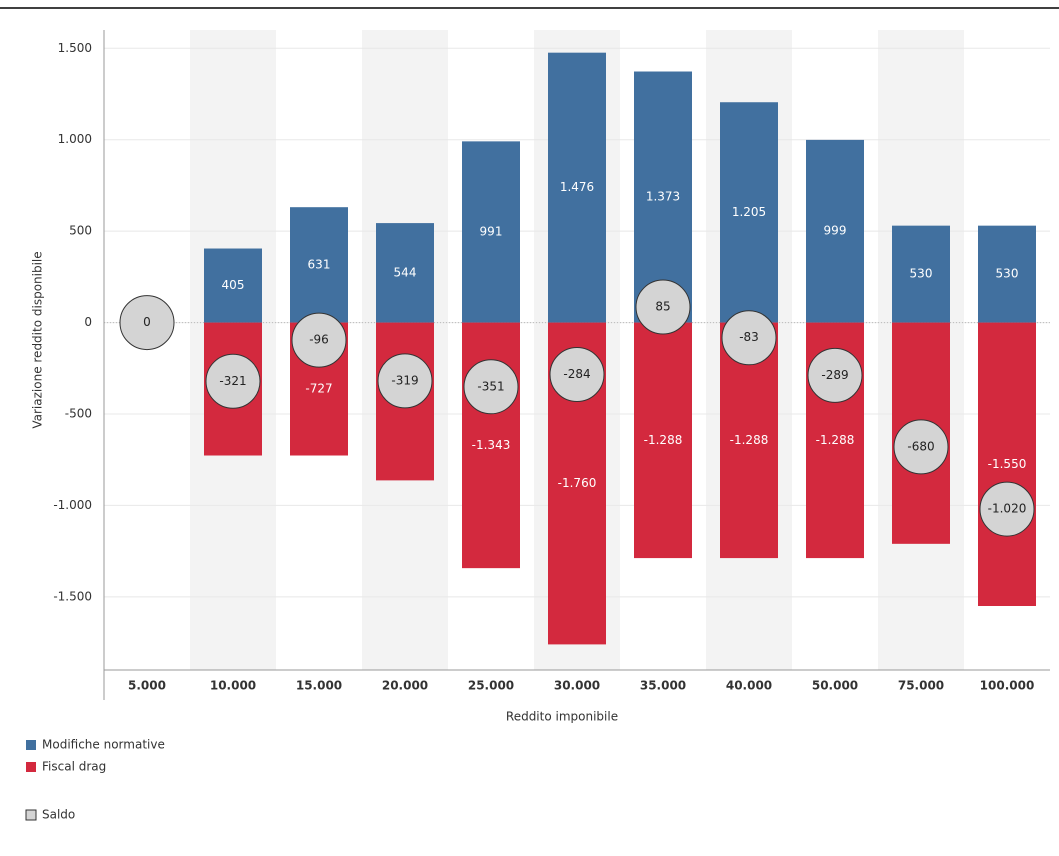 The image size is (1059, 856). I want to click on bar-value-label: 1.476, so click(577, 187).